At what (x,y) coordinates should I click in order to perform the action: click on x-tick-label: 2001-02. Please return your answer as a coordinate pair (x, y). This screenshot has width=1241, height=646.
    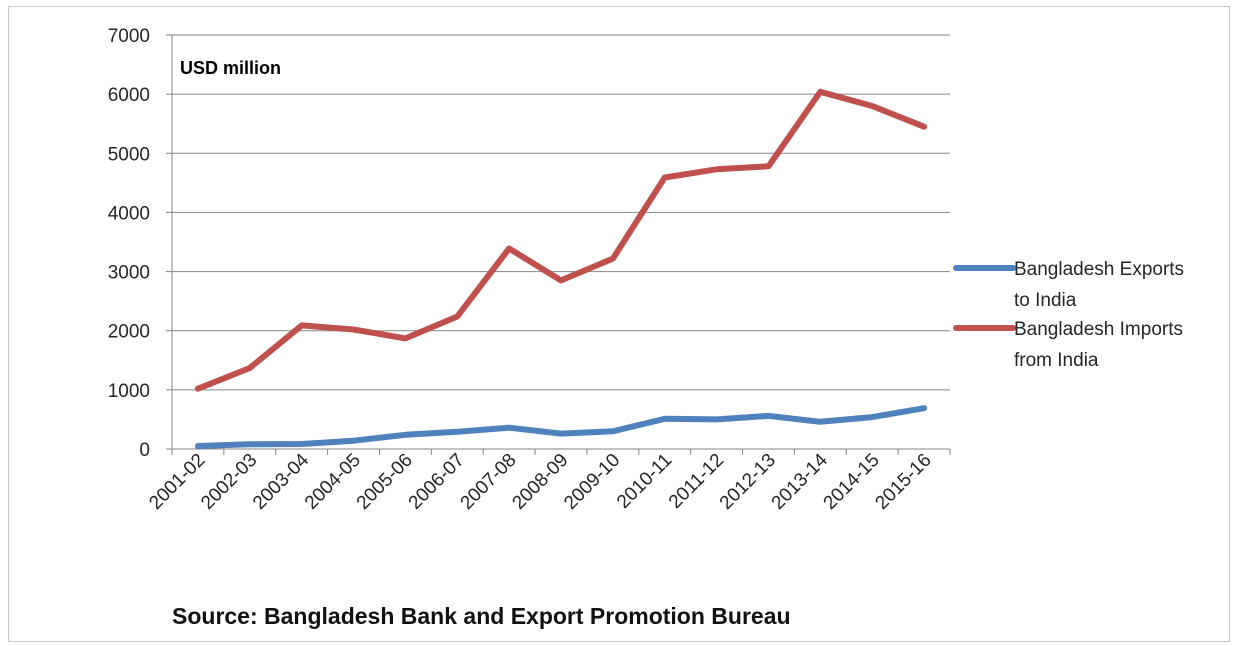
    Looking at the image, I should click on (177, 482).